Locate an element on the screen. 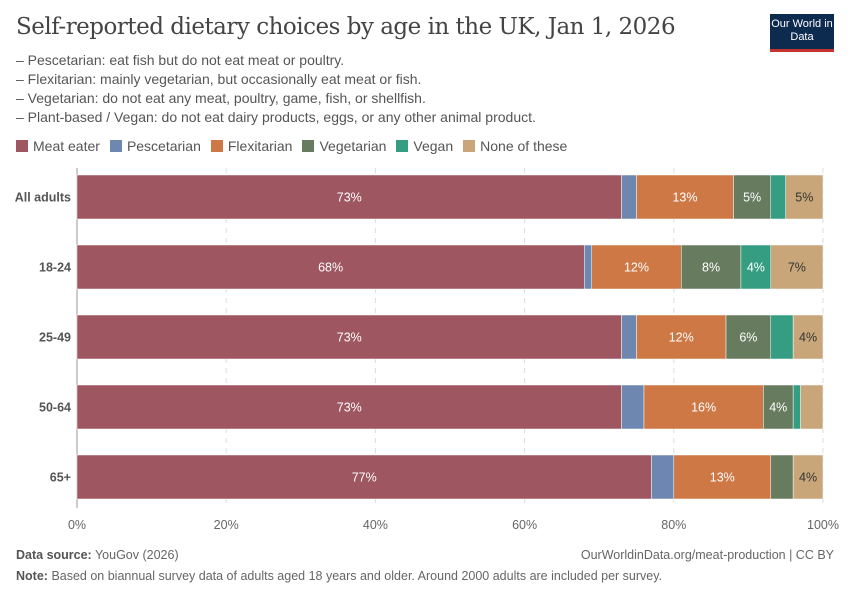 Image resolution: width=850 pixels, height=600 pixels. category-label: 50-64 is located at coordinates (55, 408).